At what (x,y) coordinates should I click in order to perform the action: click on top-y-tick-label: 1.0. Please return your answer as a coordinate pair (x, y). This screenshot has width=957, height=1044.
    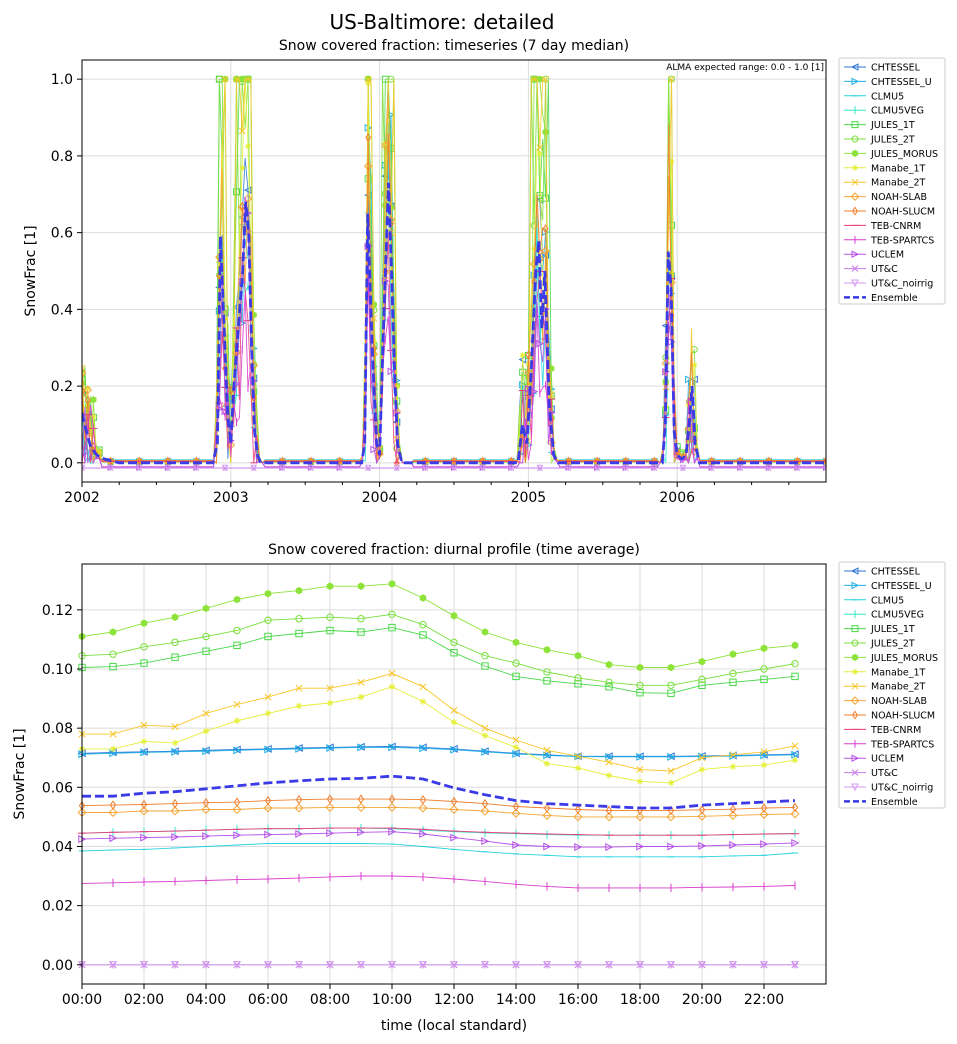
    Looking at the image, I should click on (62, 80).